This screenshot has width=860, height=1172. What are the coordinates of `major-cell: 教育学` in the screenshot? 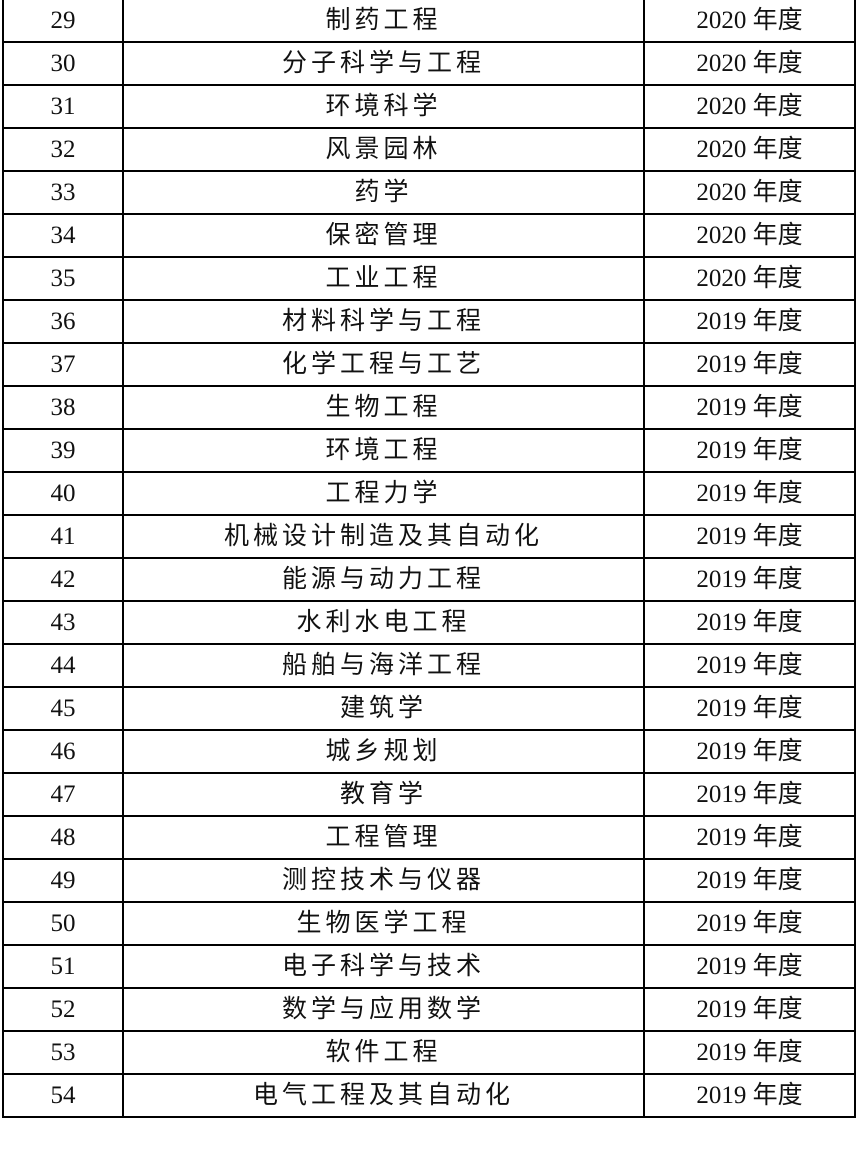 It's located at (383, 794).